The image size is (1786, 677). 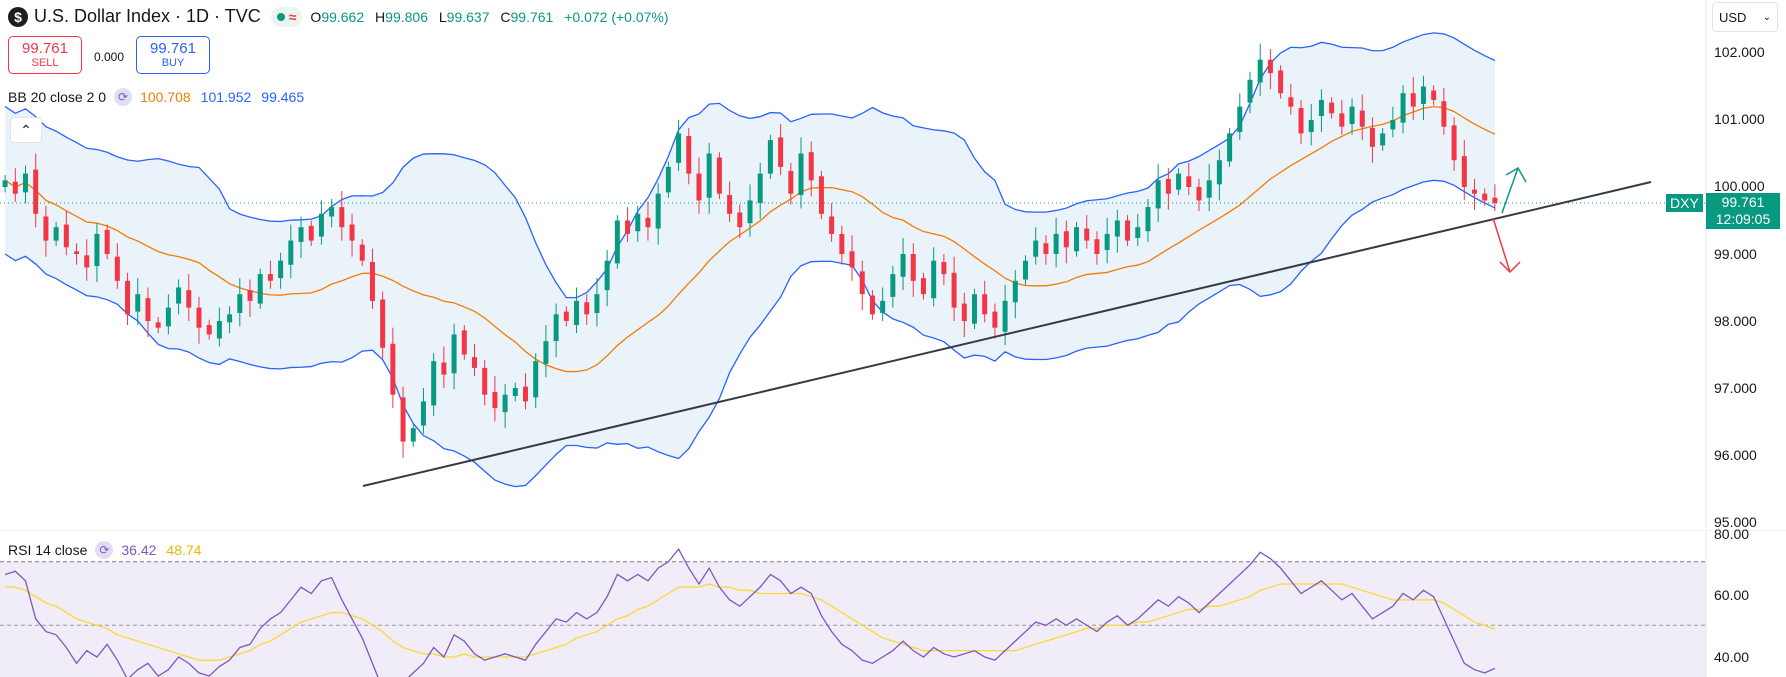 What do you see at coordinates (316, 16) in the screenshot?
I see `ohlc-open-key: O` at bounding box center [316, 16].